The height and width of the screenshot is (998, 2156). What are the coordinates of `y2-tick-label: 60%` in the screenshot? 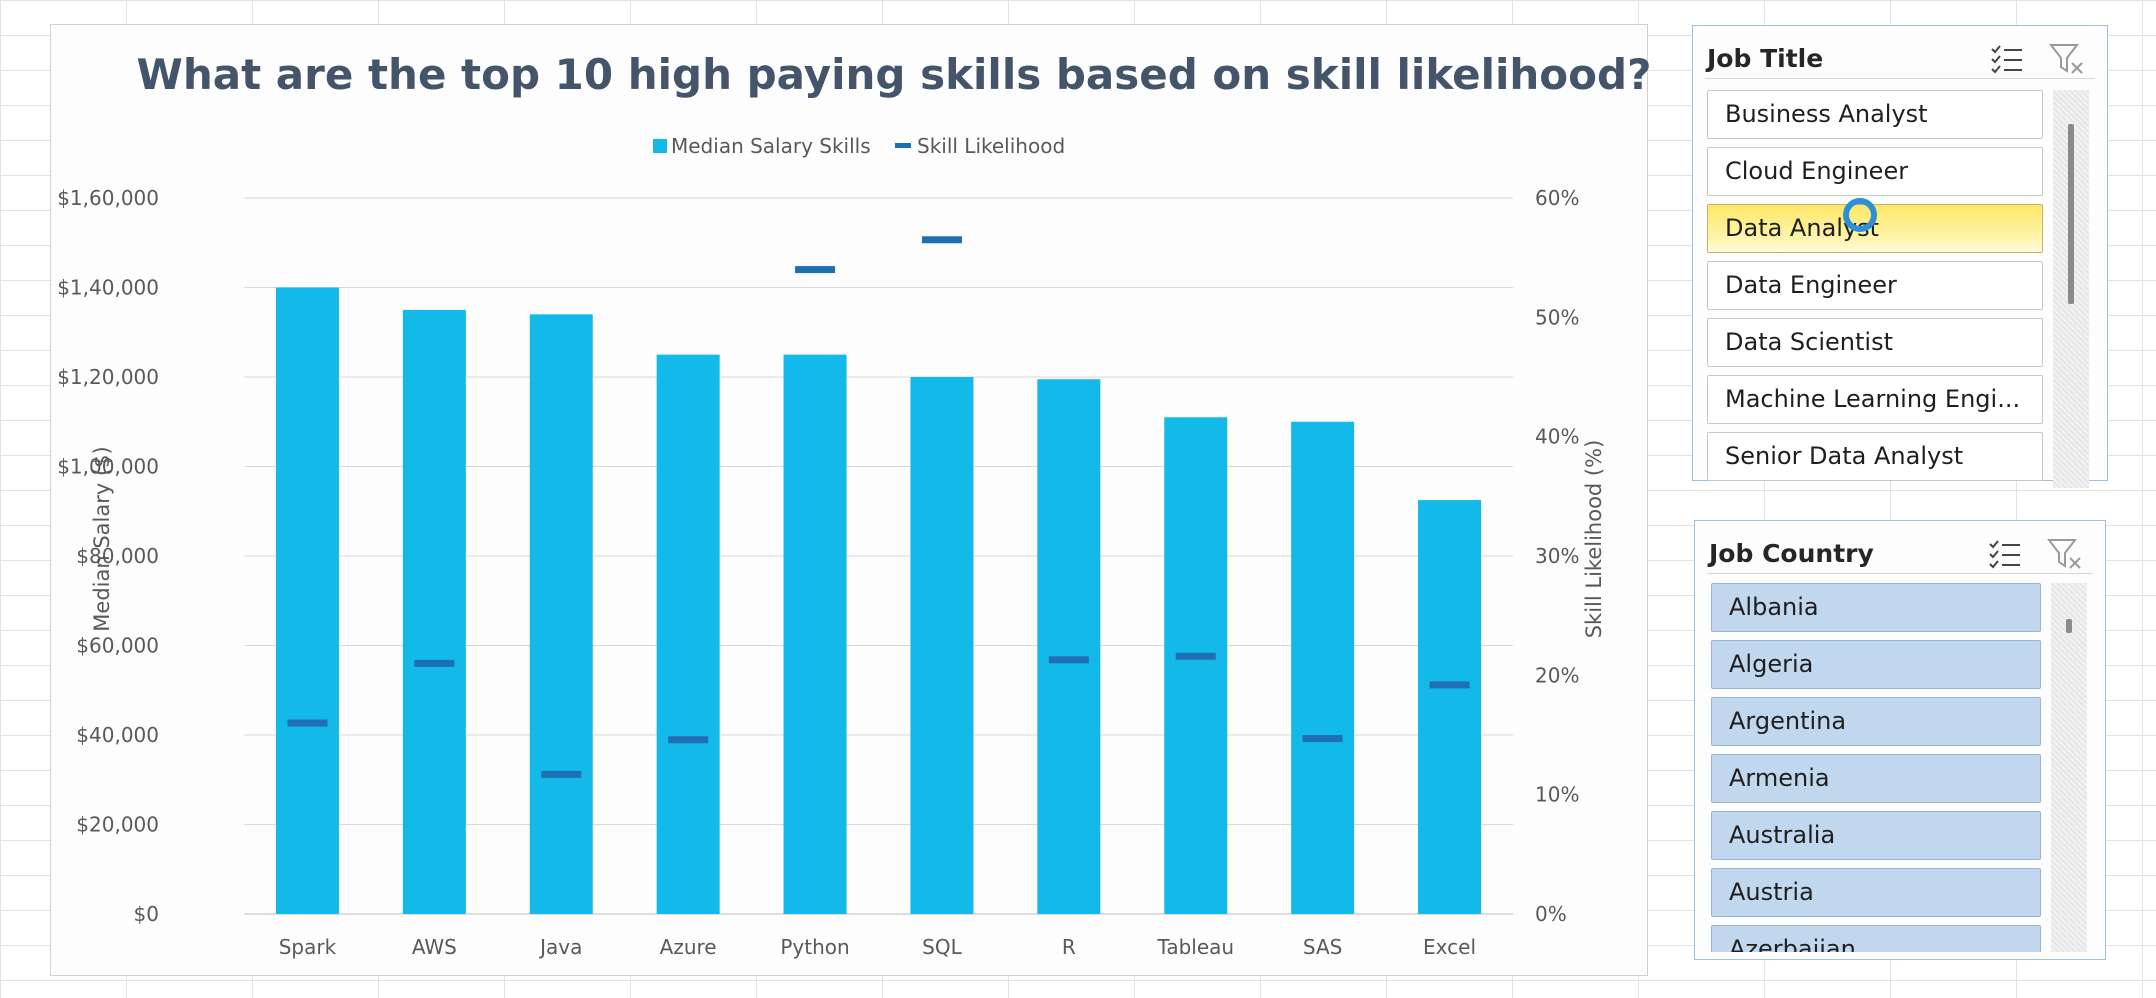 It's located at (1557, 198).